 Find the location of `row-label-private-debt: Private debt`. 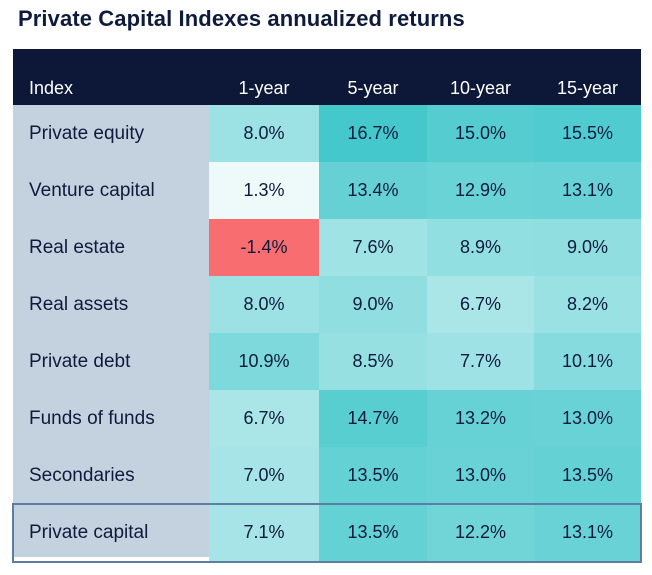

row-label-private-debt: Private debt is located at coordinates (80, 361).